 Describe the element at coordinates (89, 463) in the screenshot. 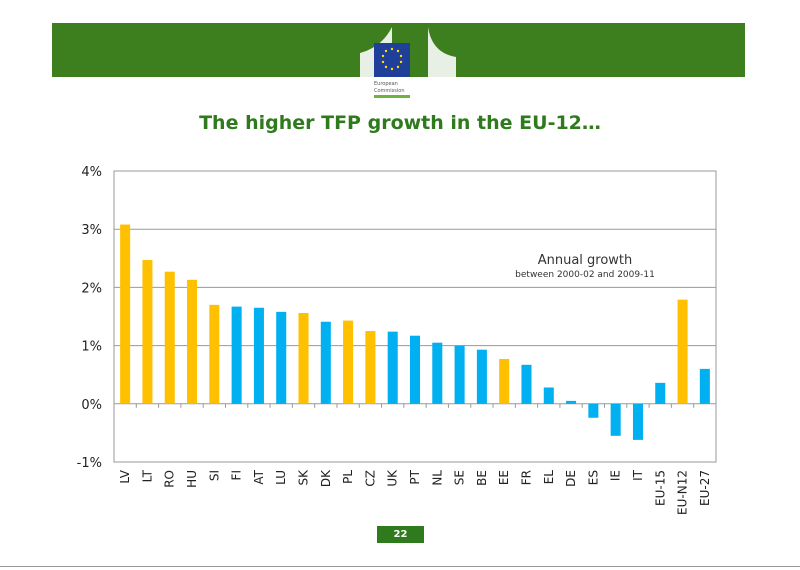

I see `y-tick-label: -1%` at that location.